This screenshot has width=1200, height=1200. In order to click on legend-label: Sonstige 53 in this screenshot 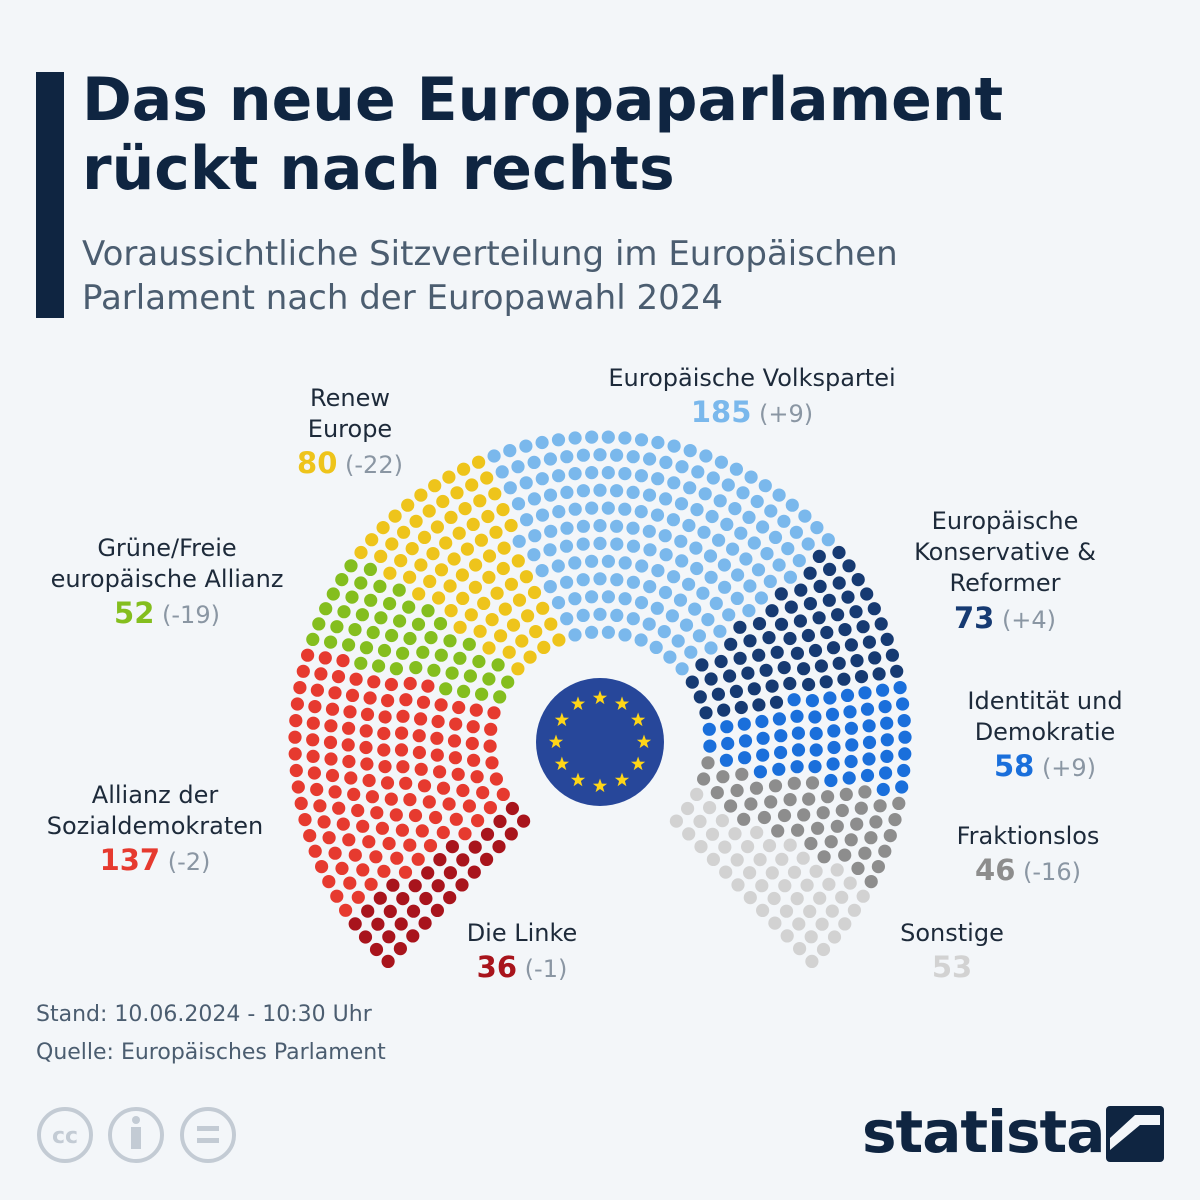, I will do `click(952, 952)`.